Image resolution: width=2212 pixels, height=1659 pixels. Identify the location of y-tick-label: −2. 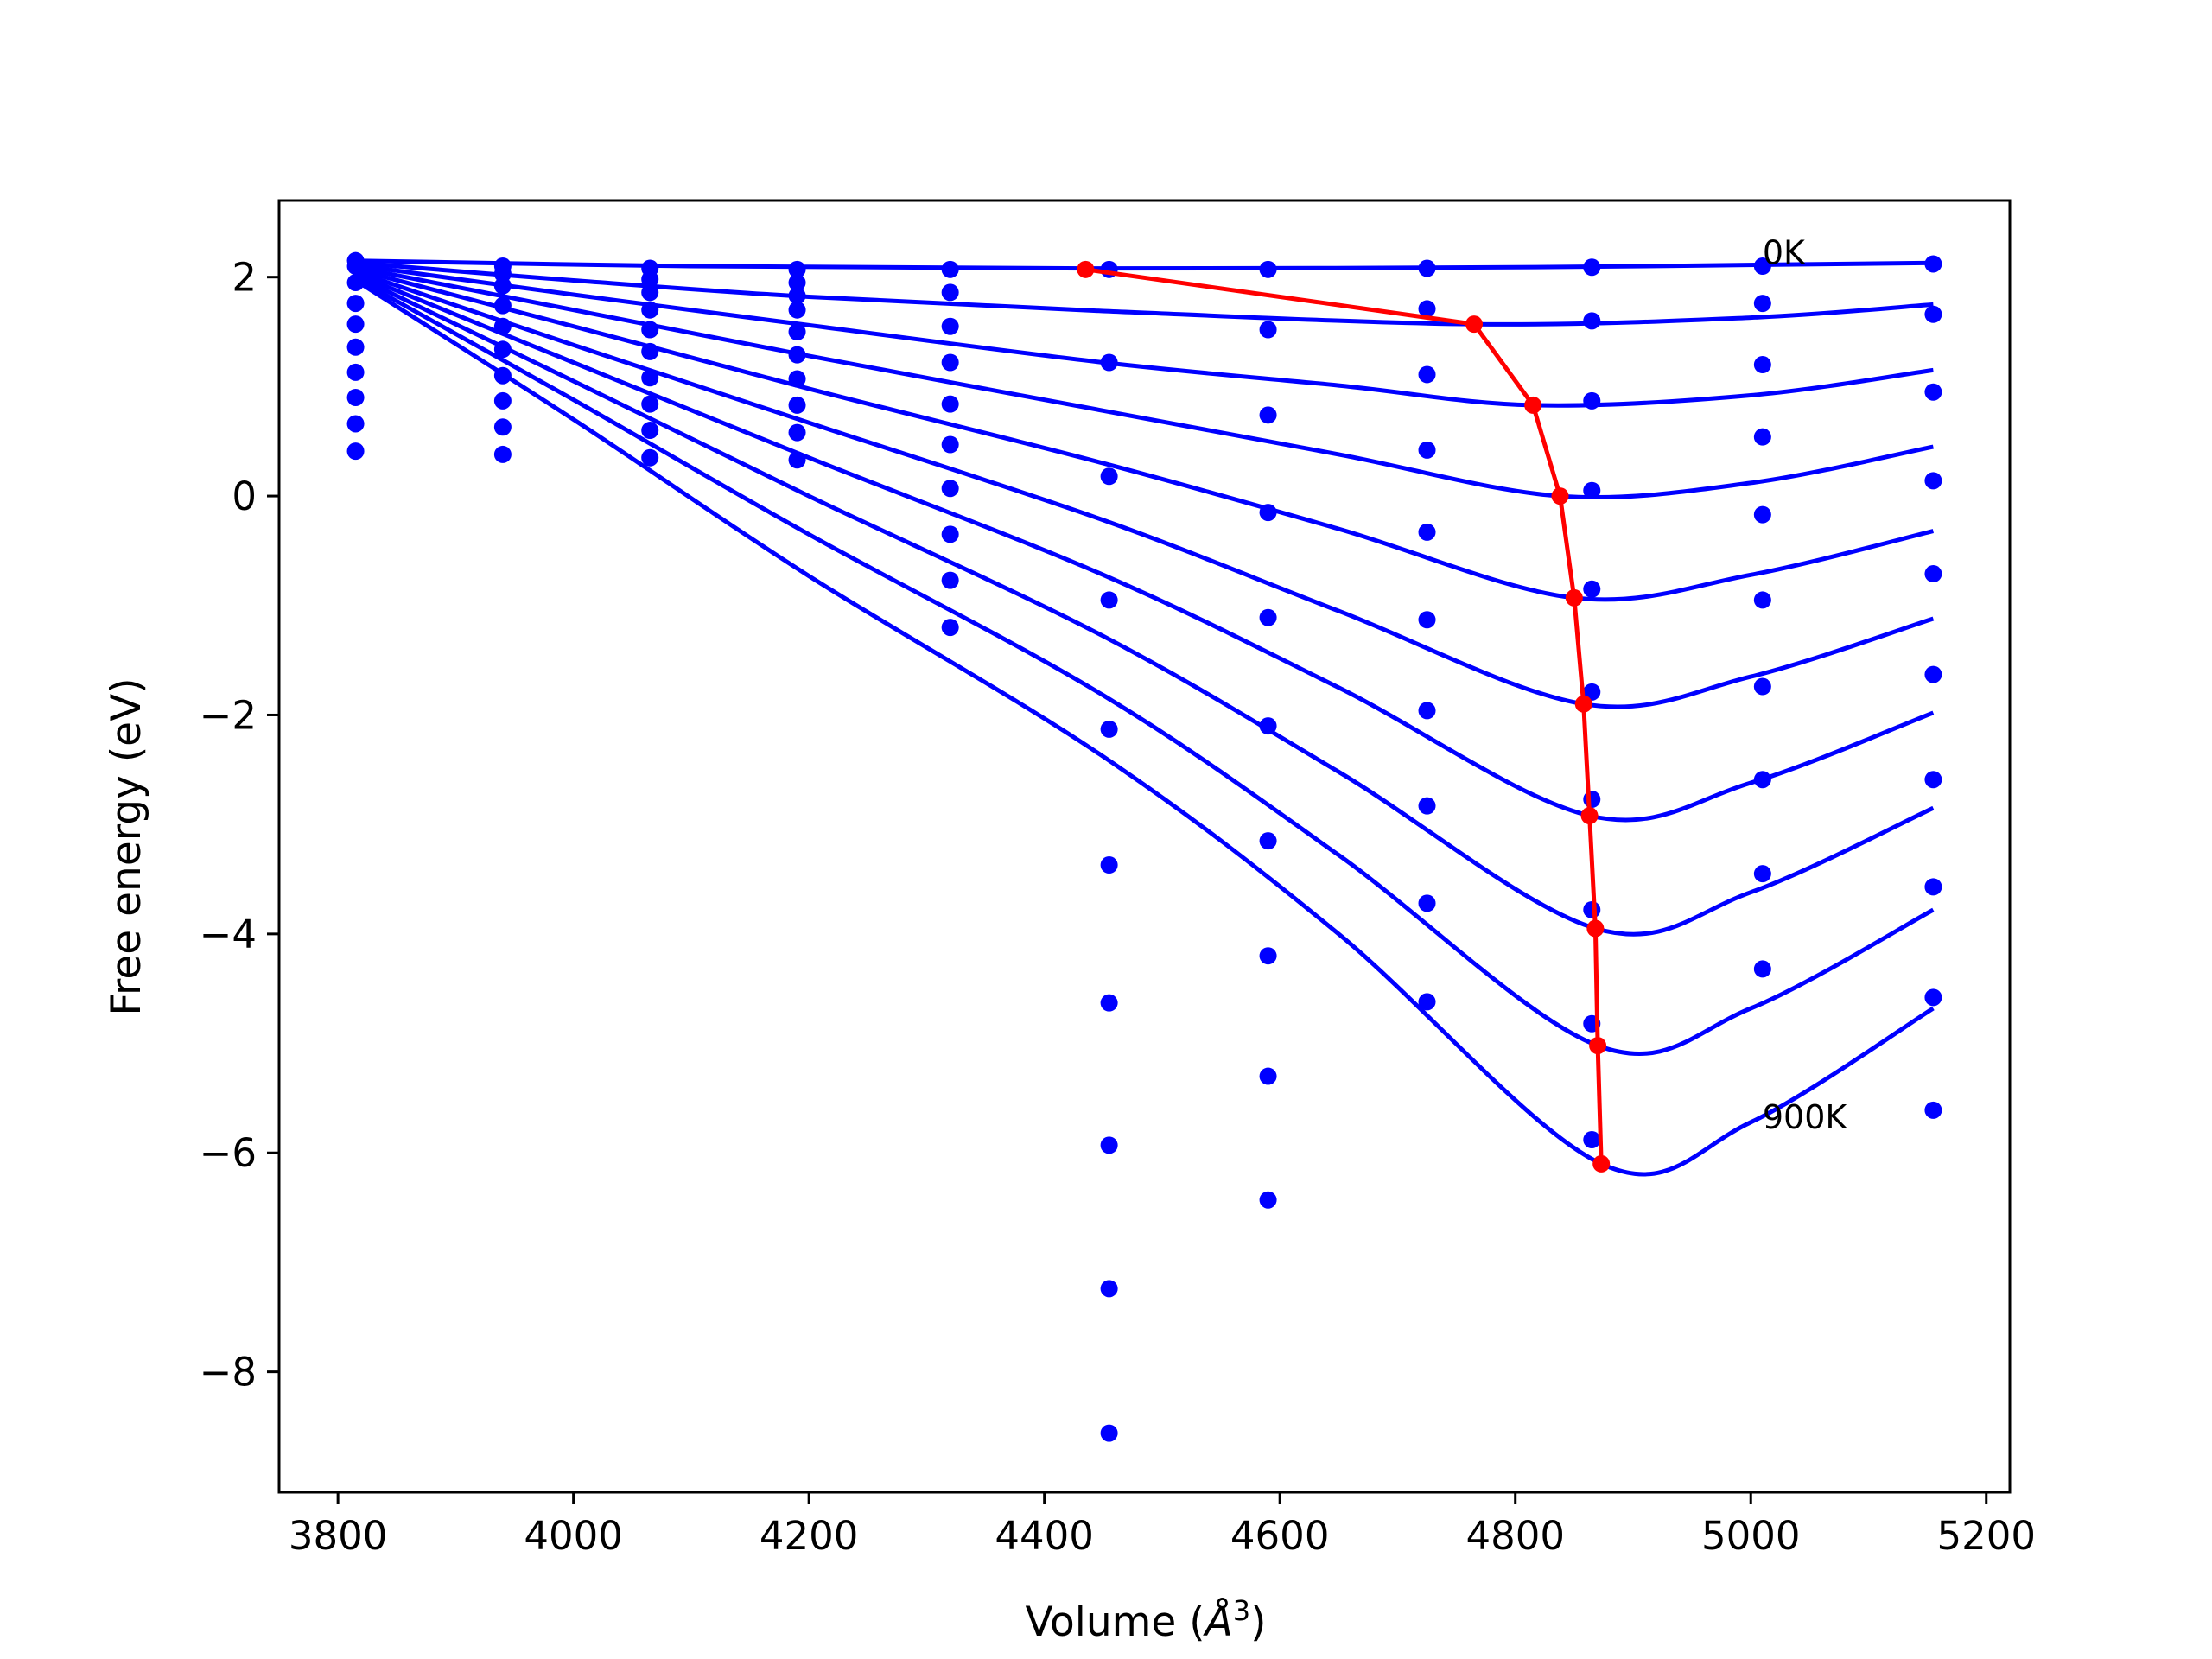
(229, 715).